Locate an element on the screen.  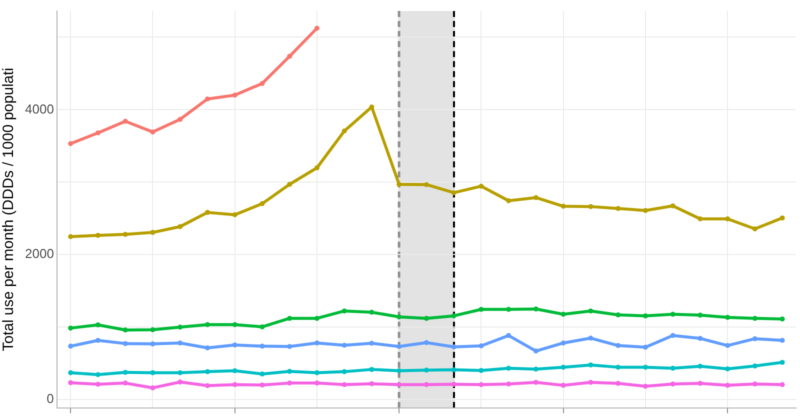
y-tick-label: 2000 is located at coordinates (39, 254).